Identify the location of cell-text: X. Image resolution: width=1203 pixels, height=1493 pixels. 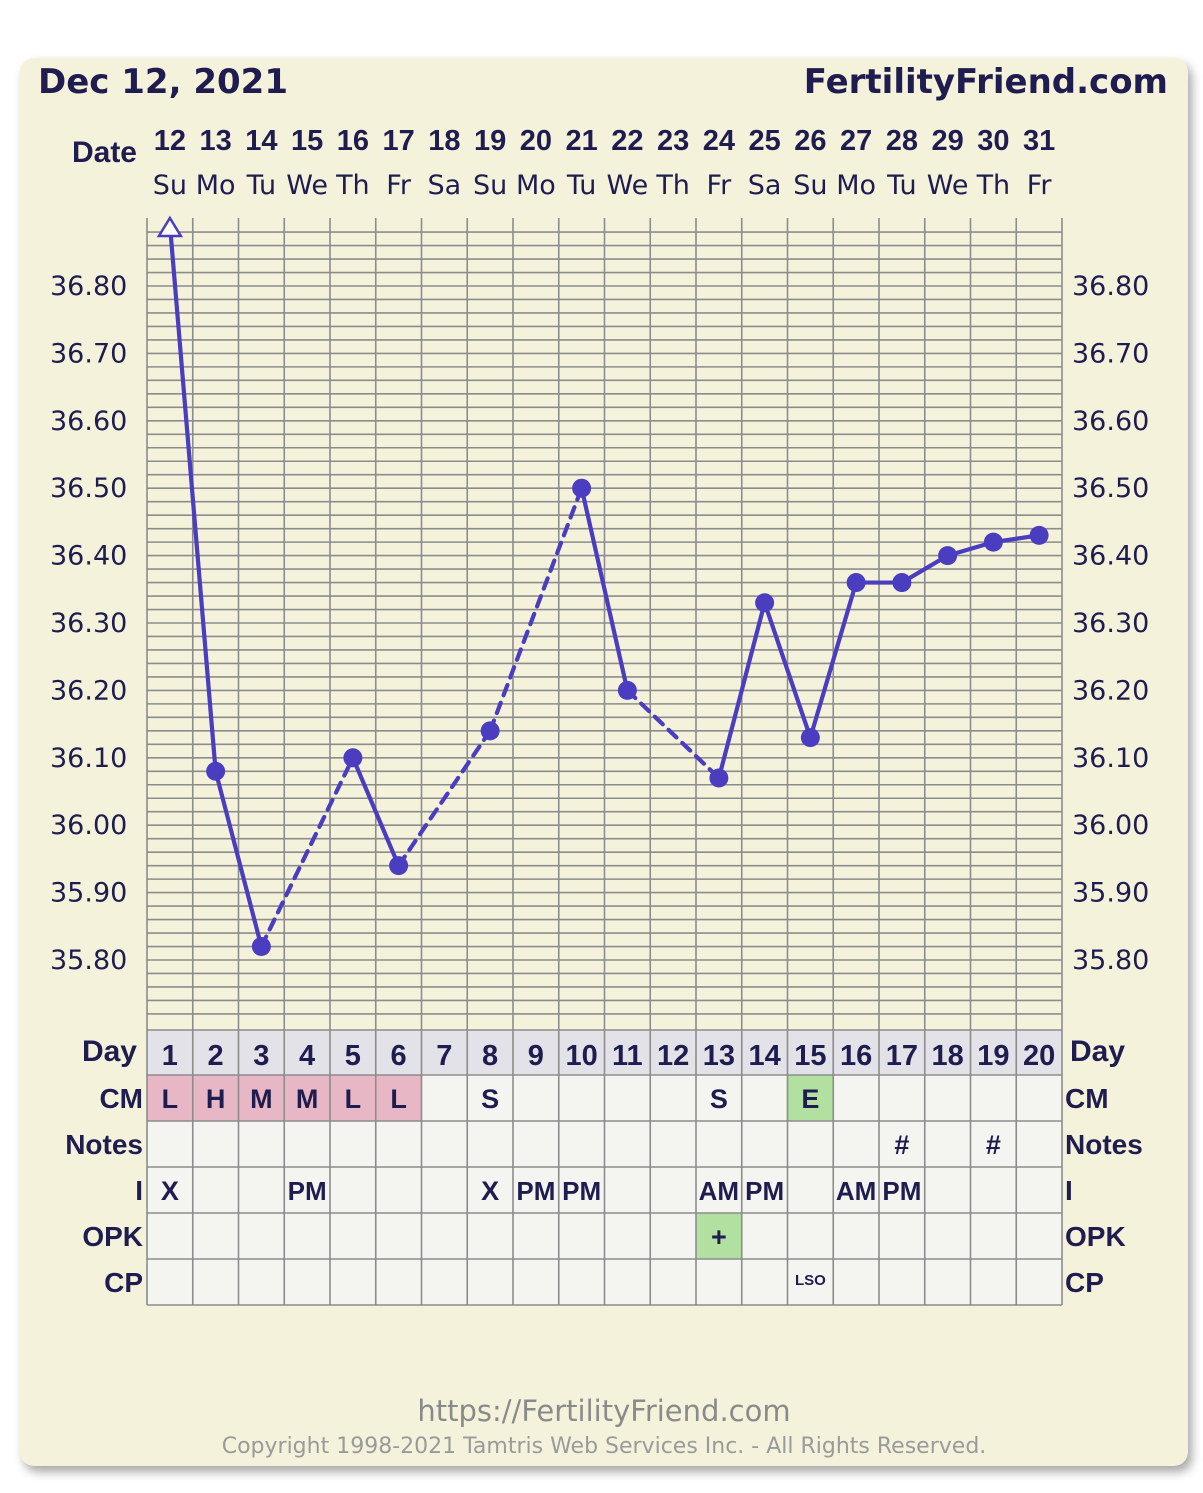
(490, 1191).